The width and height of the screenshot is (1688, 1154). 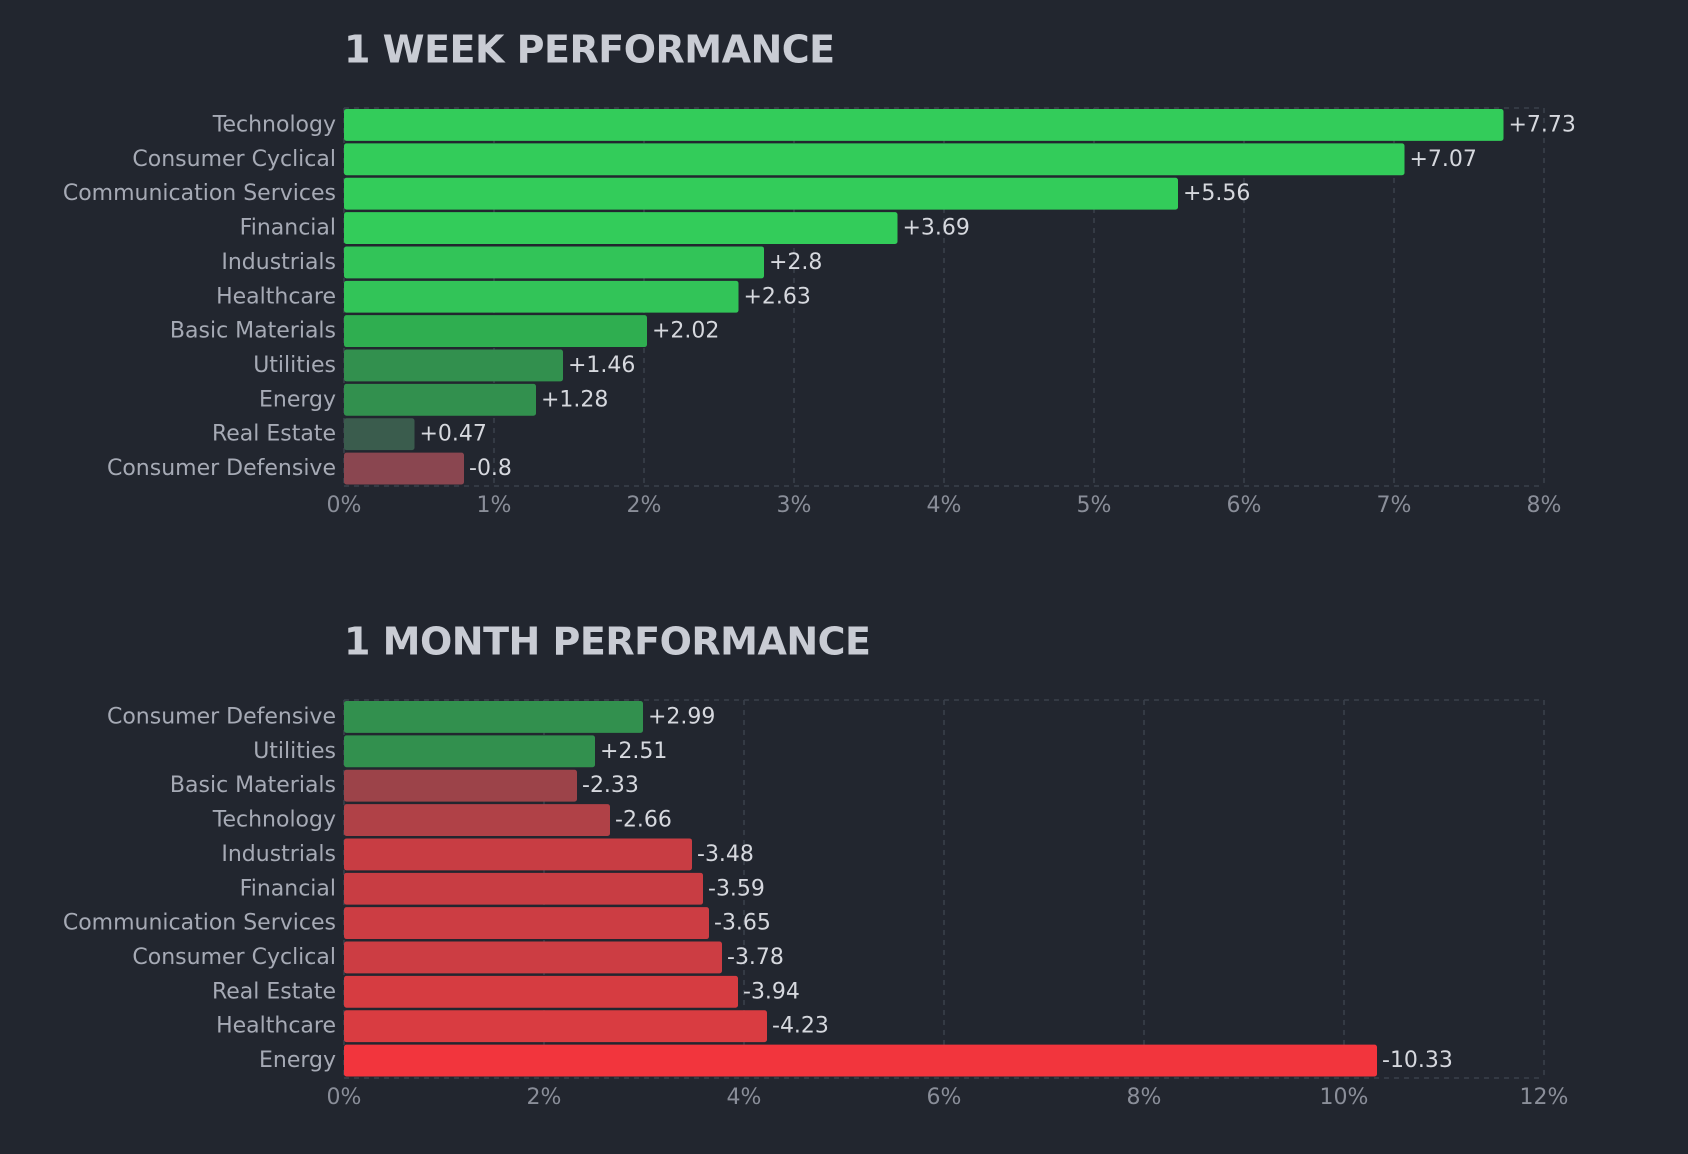 I want to click on bar-row: Consumer Defensive +2.99, so click(x=411, y=717).